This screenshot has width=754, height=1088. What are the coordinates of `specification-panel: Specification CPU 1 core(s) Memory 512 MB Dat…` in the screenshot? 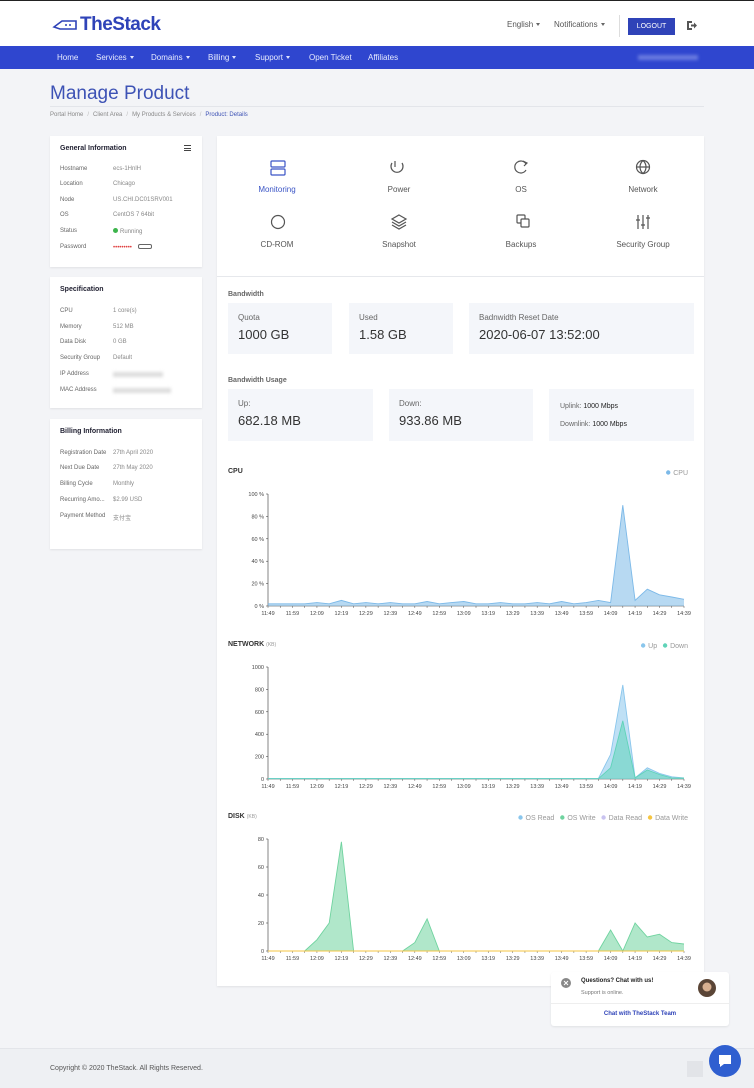 It's located at (126, 342).